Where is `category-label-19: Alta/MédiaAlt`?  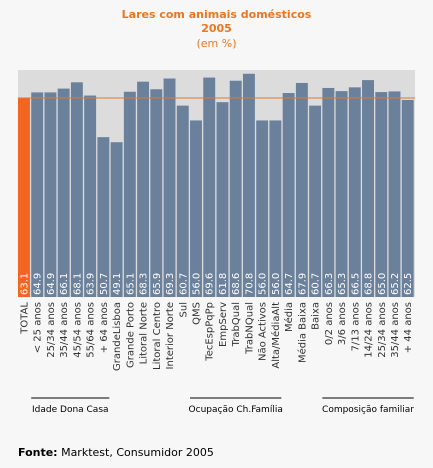 category-label-19: Alta/MédiaAlt is located at coordinates (276, 335).